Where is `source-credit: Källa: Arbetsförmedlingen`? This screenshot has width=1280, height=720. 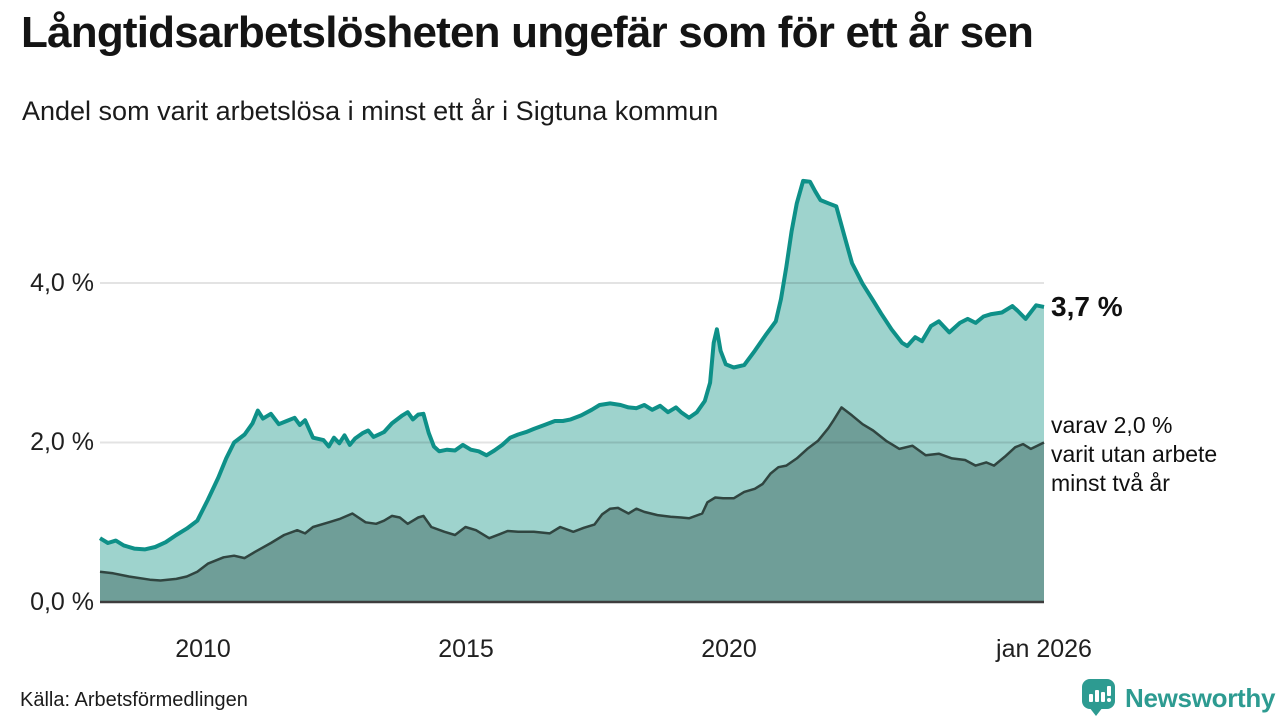
source-credit: Källa: Arbetsförmedlingen is located at coordinates (134, 700).